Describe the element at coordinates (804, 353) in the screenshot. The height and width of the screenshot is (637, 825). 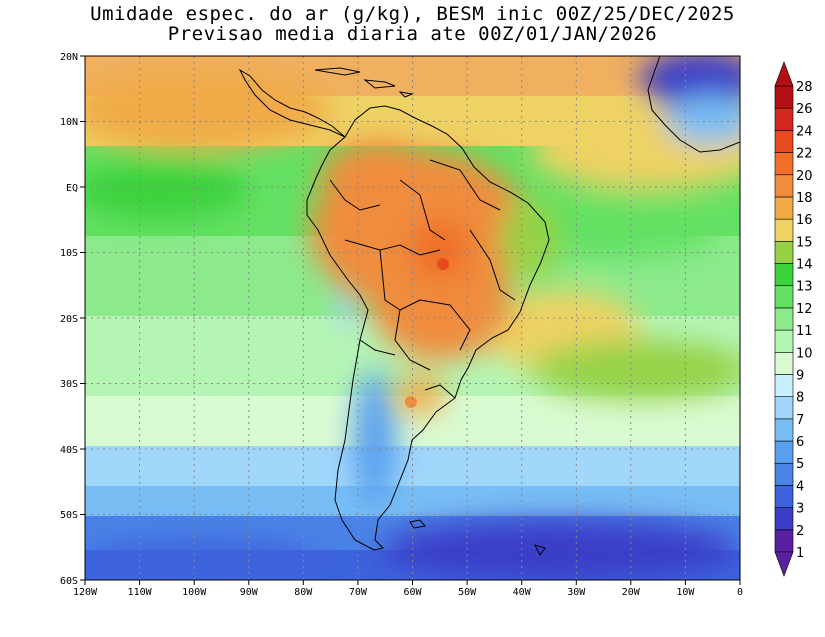
I see `colorbar-label: 10` at that location.